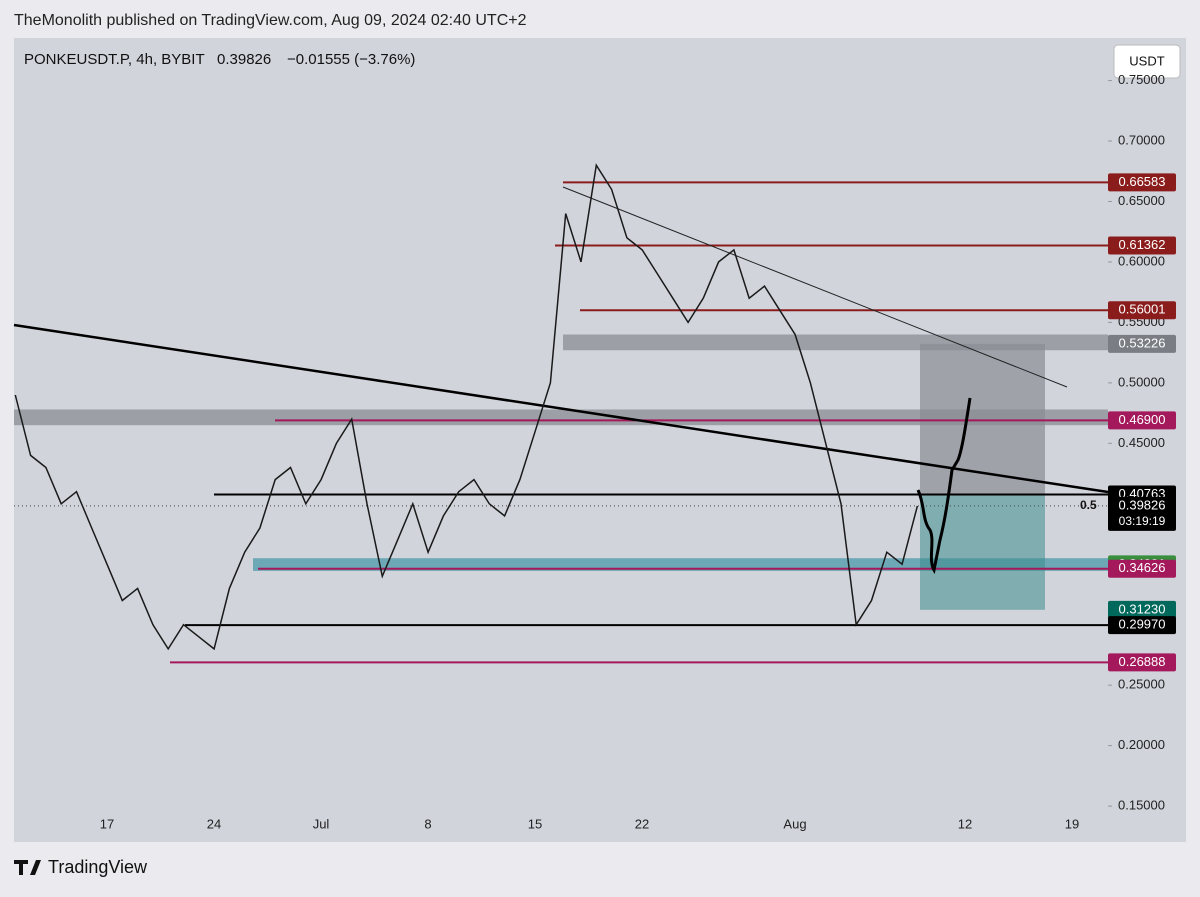 This screenshot has width=1200, height=897. I want to click on x-tick-label: 24, so click(214, 823).